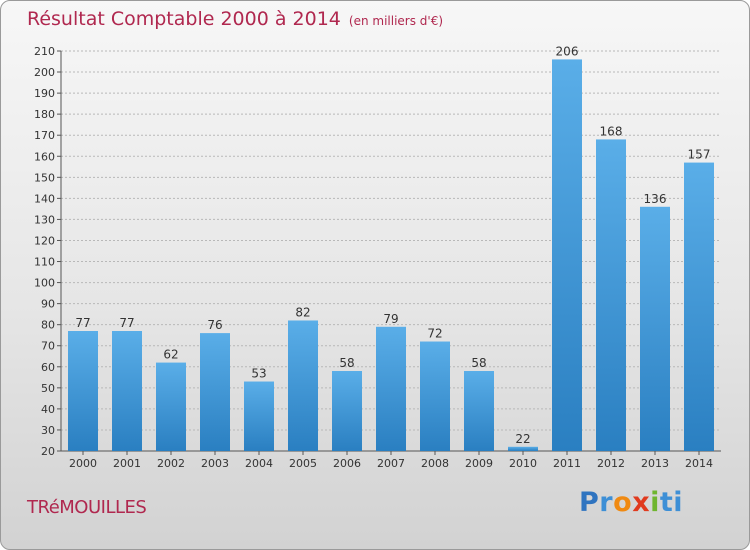 Image resolution: width=750 pixels, height=550 pixels. Describe the element at coordinates (48, 430) in the screenshot. I see `y-tick-label: 30` at that location.